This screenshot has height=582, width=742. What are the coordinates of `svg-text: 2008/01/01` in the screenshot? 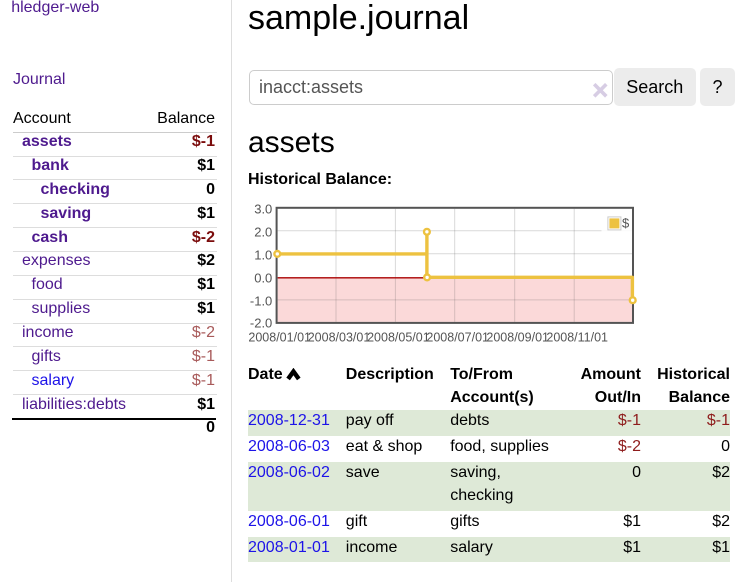 It's located at (279, 337).